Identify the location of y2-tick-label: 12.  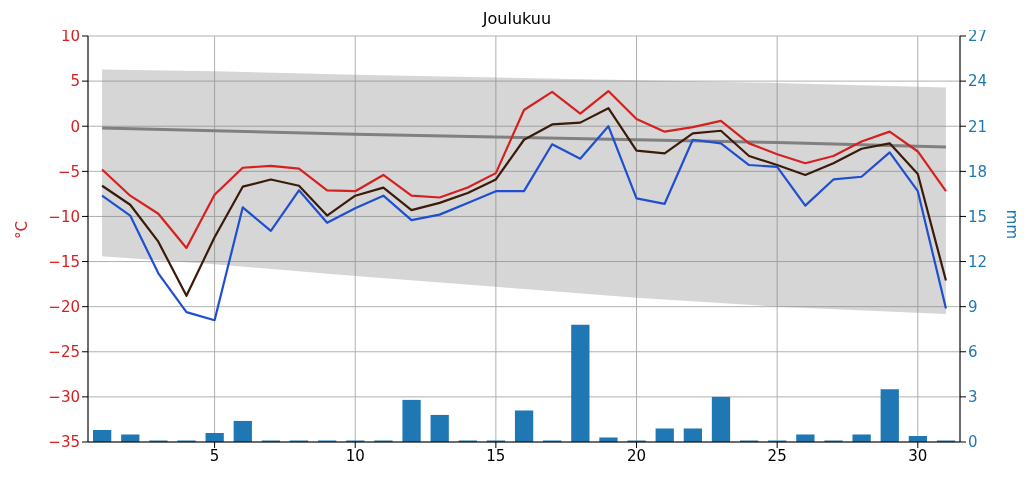
(978, 261).